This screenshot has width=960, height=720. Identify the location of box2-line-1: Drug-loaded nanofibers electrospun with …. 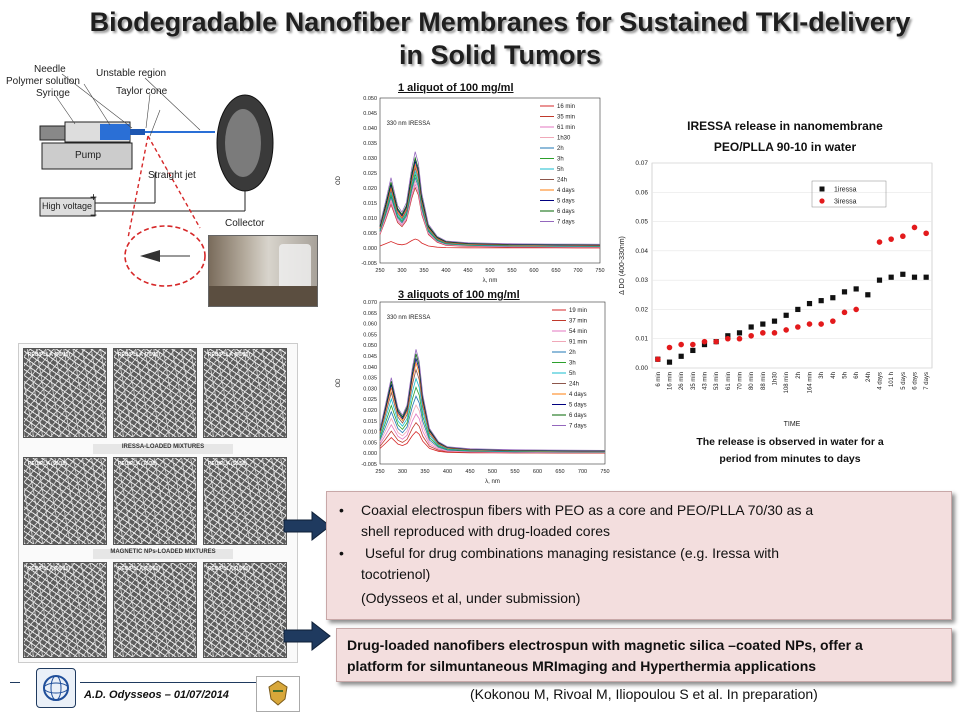
(605, 645).